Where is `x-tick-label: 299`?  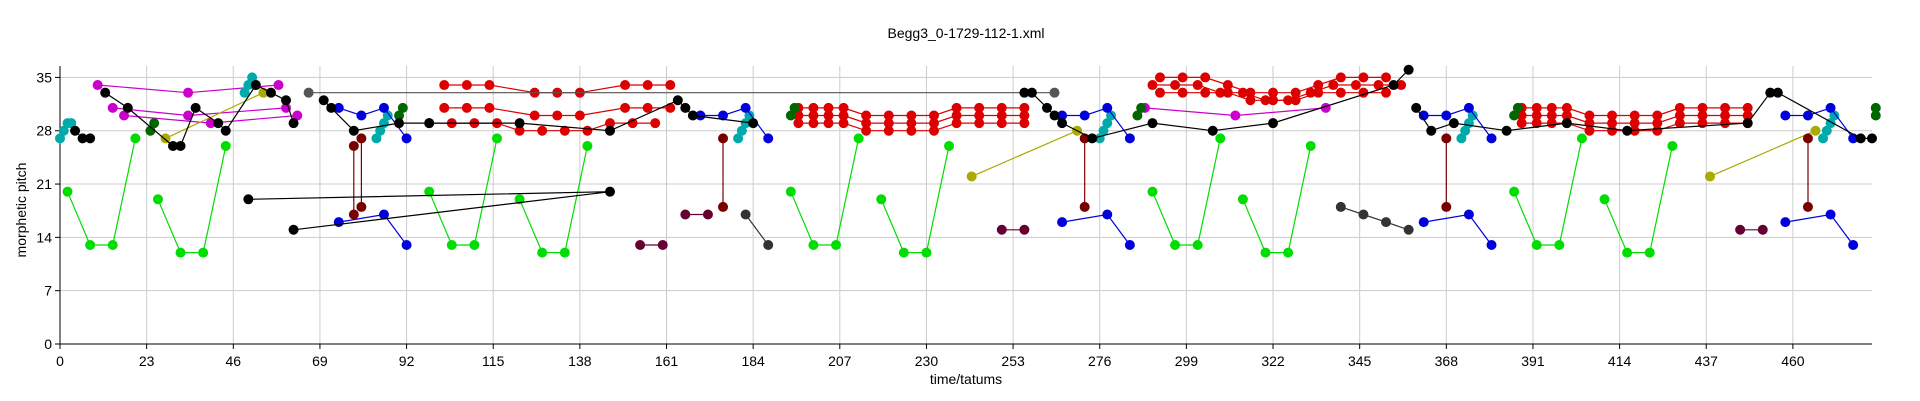
x-tick-label: 299 is located at coordinates (1187, 361).